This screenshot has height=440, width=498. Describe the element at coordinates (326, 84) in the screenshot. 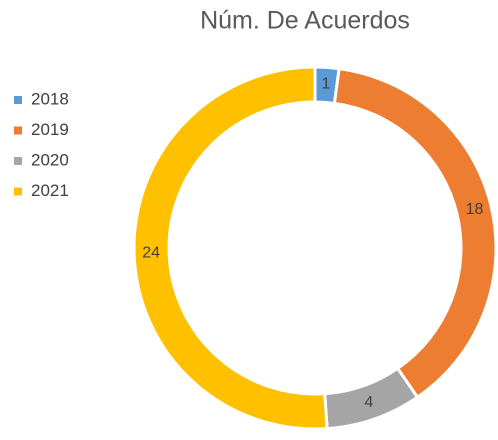

I see `data-label: 1` at that location.